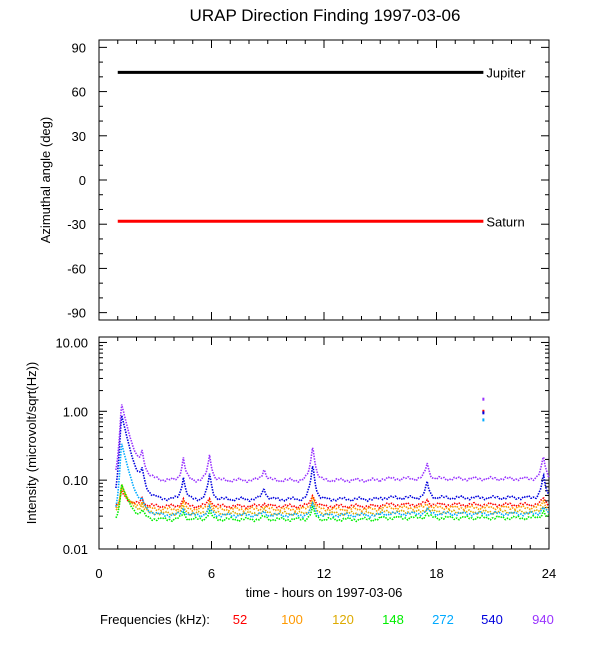 The height and width of the screenshot is (650, 600). Describe the element at coordinates (79, 47) in the screenshot. I see `top-y-tick-label: 90` at that location.